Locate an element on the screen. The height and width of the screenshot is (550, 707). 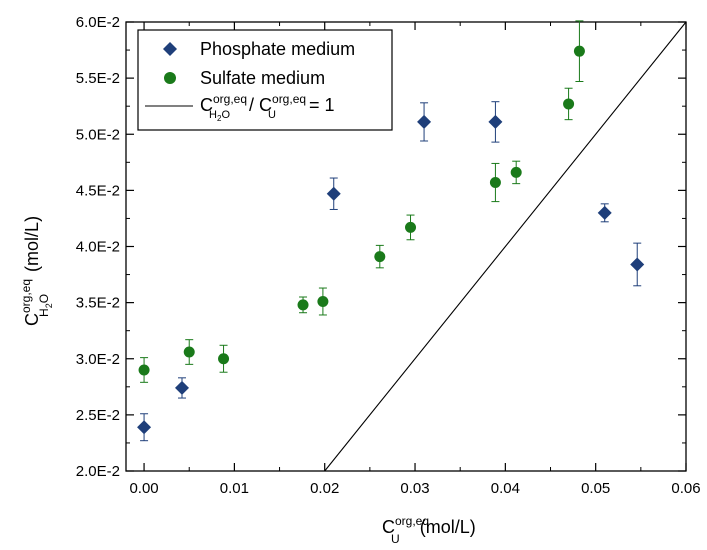
legend-diamond-marker is located at coordinates (170, 49).